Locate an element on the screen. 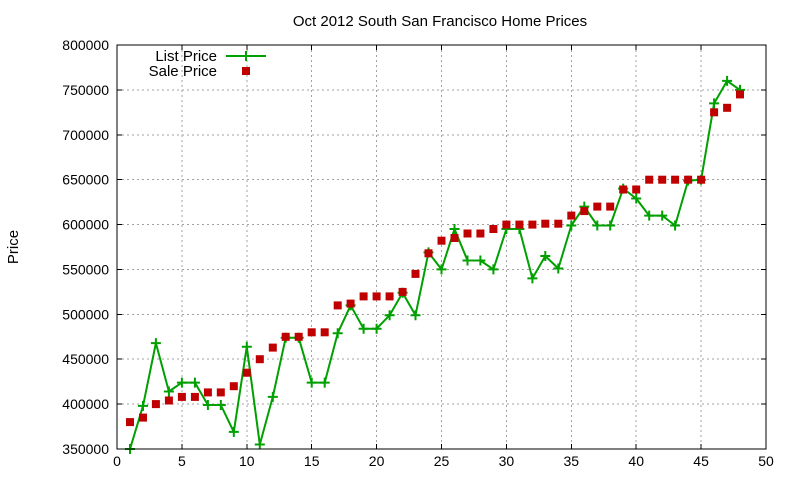 Image resolution: width=800 pixels, height=480 pixels. y-tick-label: 550000 is located at coordinates (85, 269).